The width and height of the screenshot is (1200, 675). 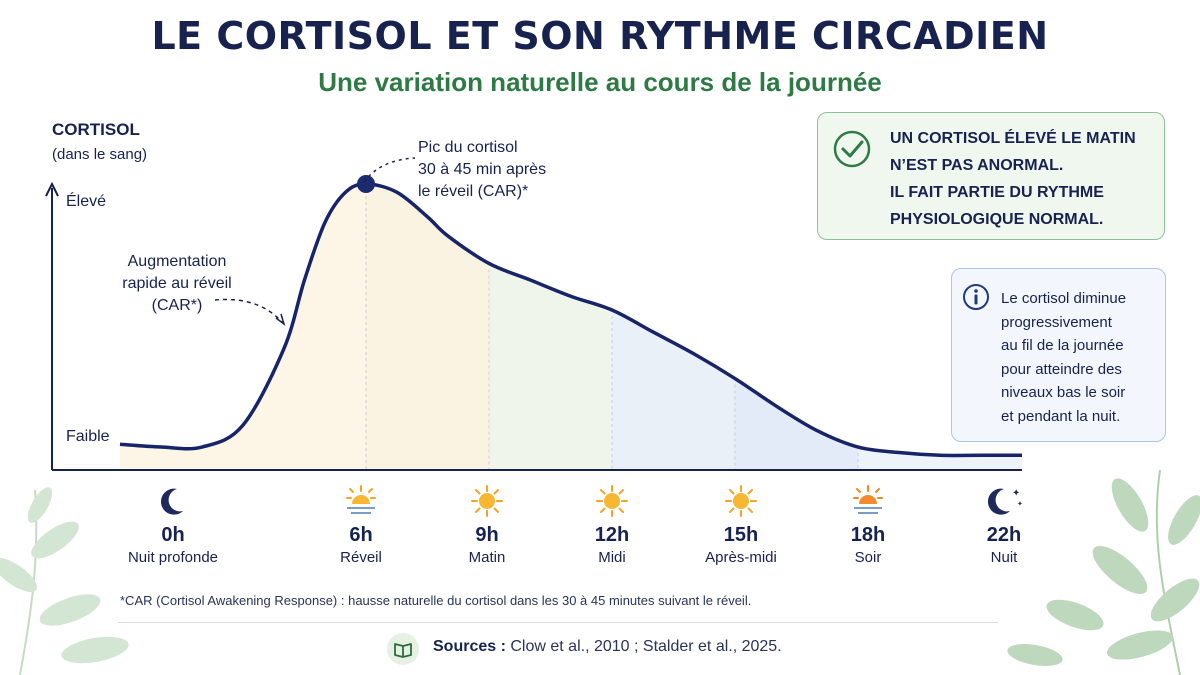 I want to click on rise-arrow-head, so click(x=280, y=319).